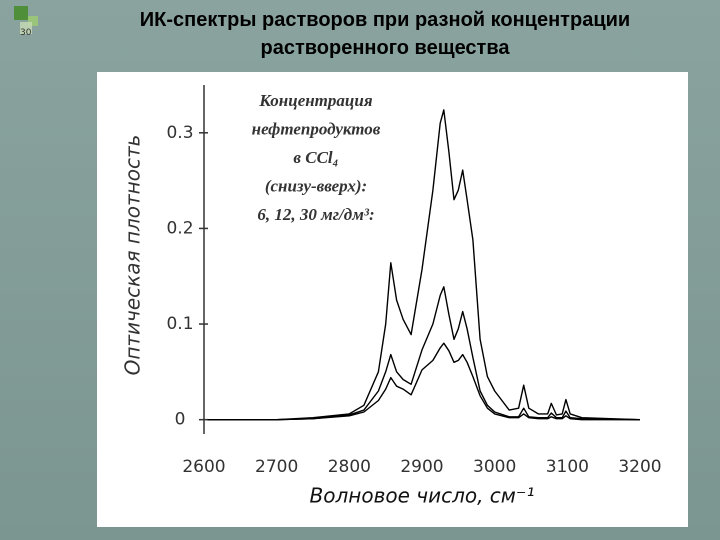 The image size is (720, 540). What do you see at coordinates (179, 228) in the screenshot?
I see `y-tick-label: 0.2` at bounding box center [179, 228].